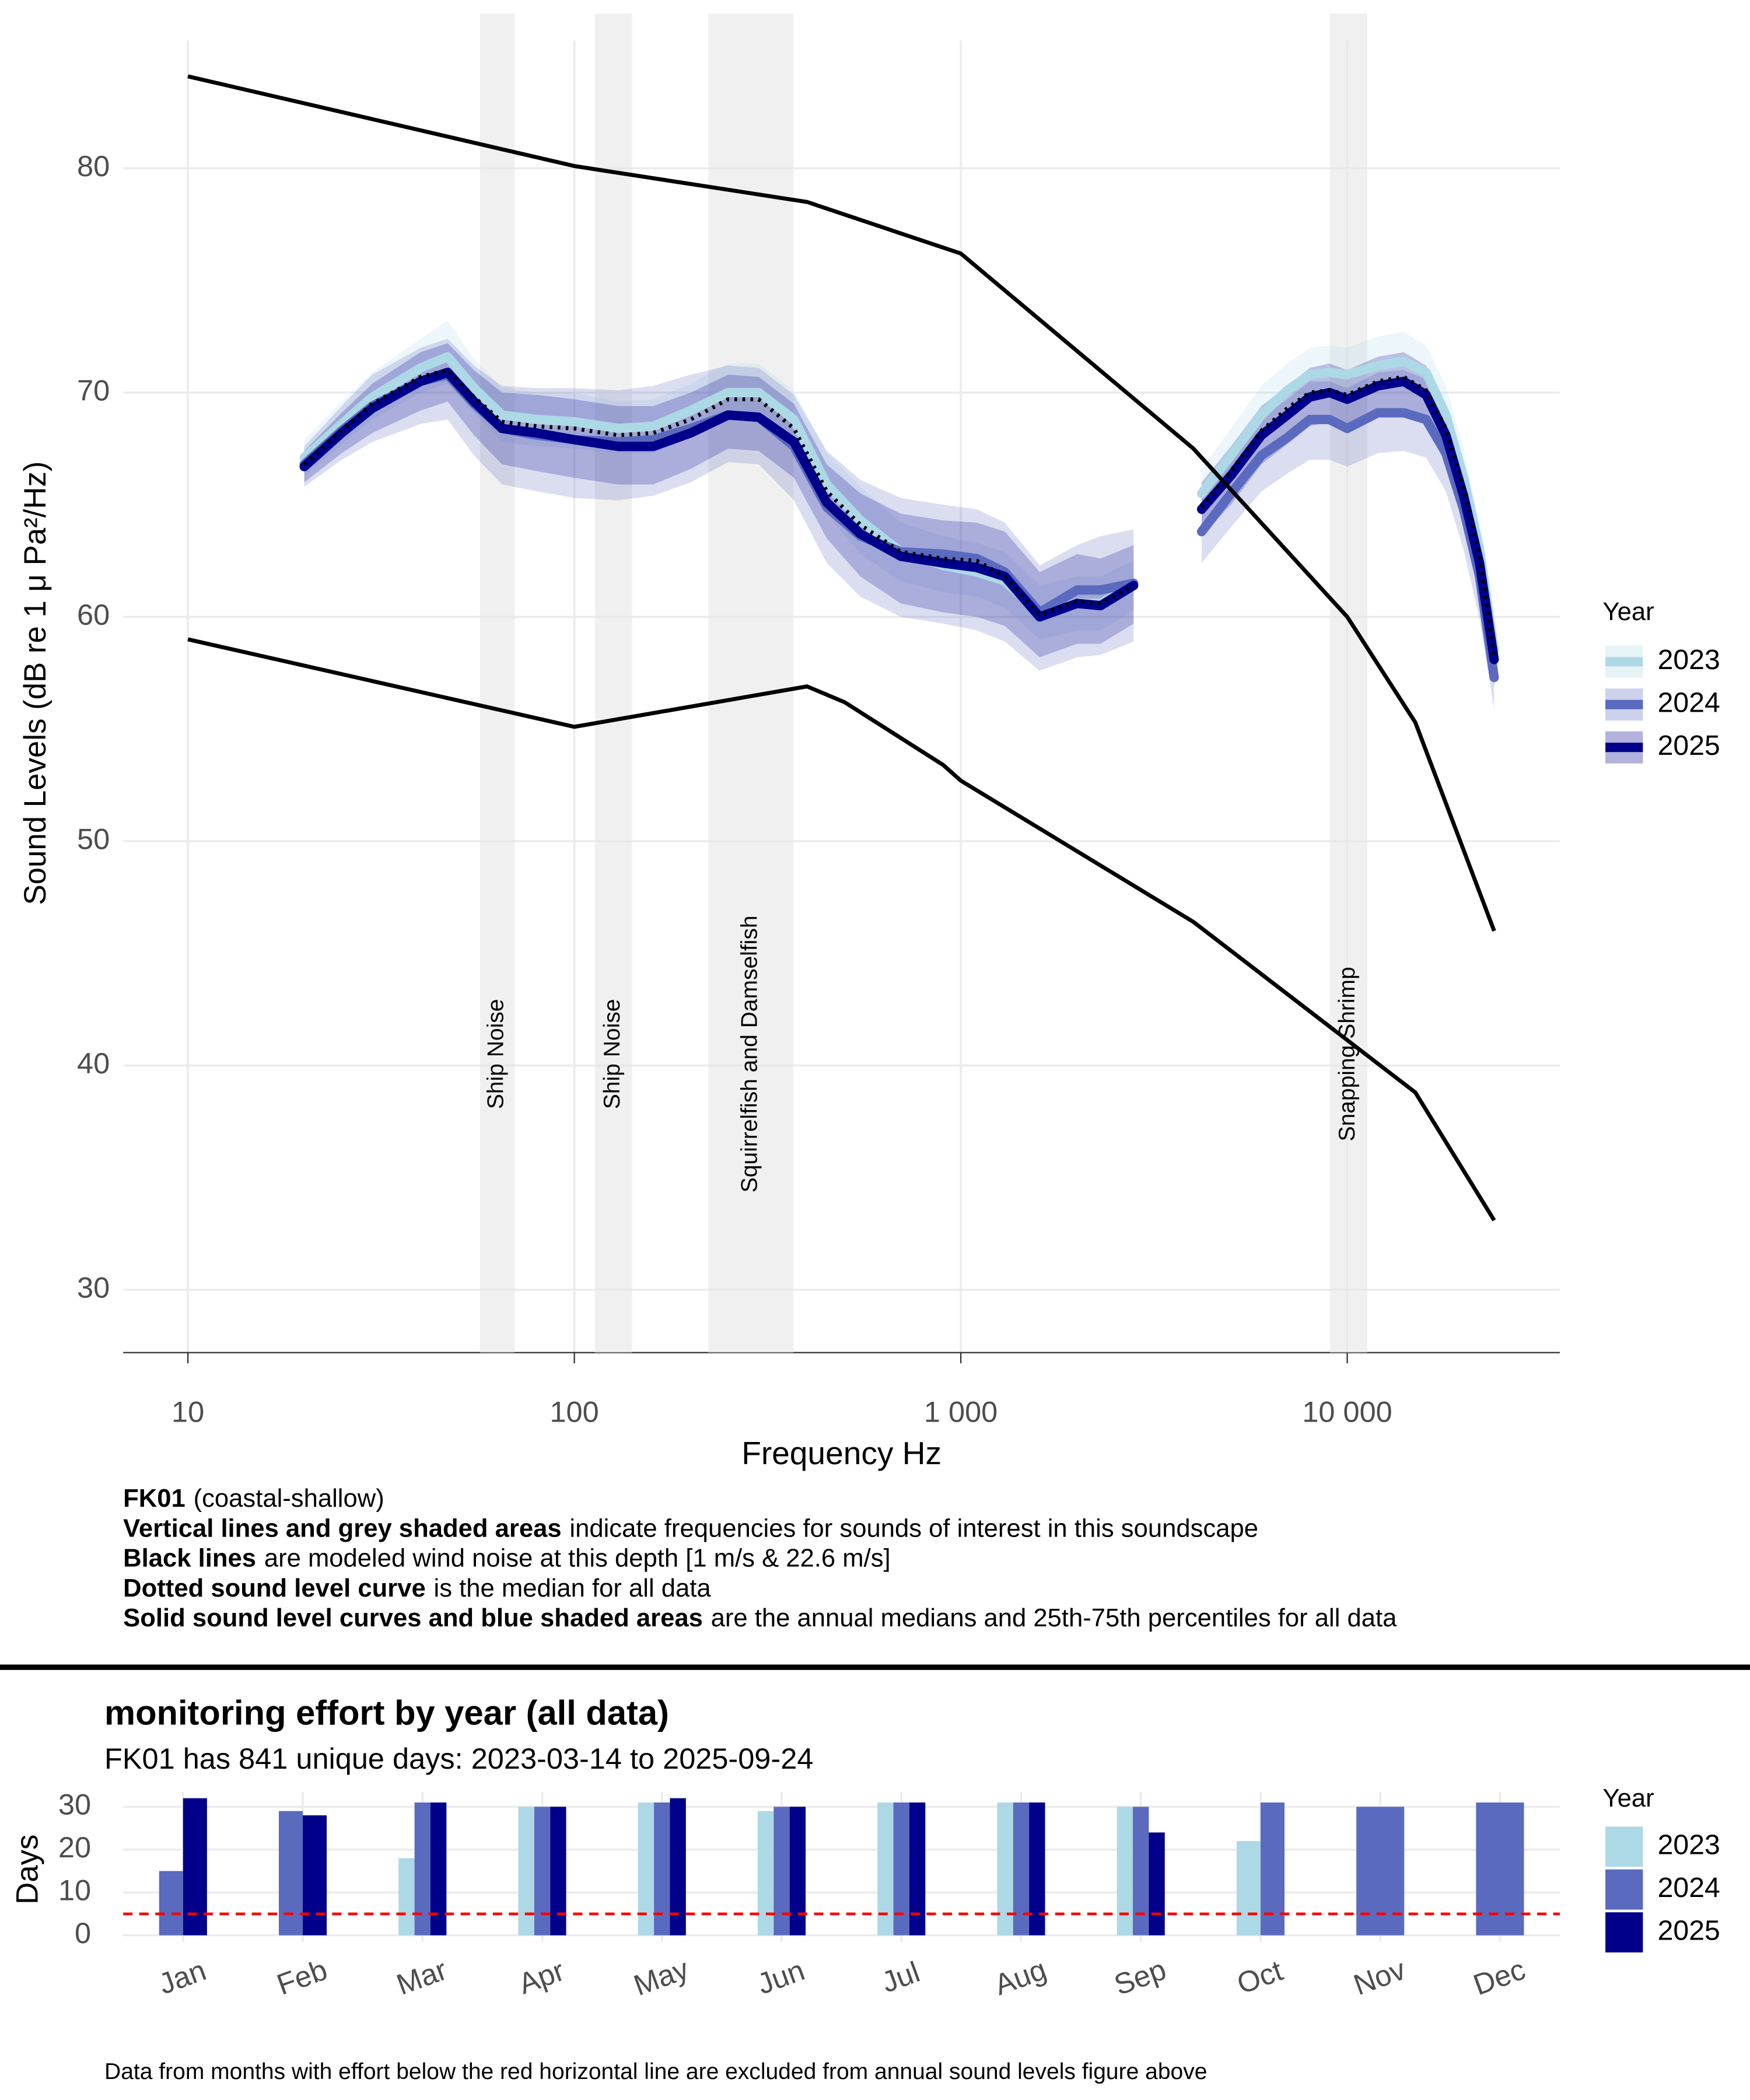  I want to click on caption-bold: FK01, so click(154, 1499).